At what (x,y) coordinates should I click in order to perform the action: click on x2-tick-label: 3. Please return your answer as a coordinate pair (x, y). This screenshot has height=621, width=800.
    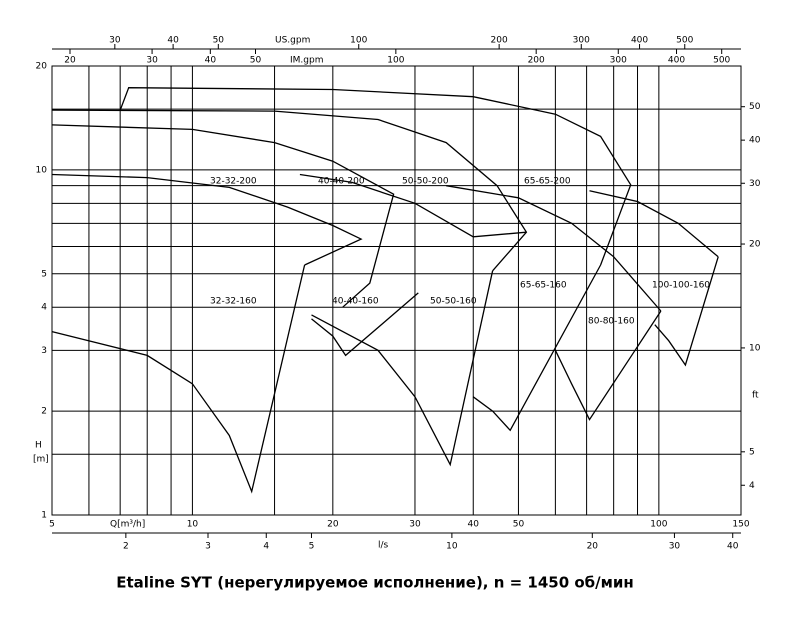
    Looking at the image, I should click on (208, 547).